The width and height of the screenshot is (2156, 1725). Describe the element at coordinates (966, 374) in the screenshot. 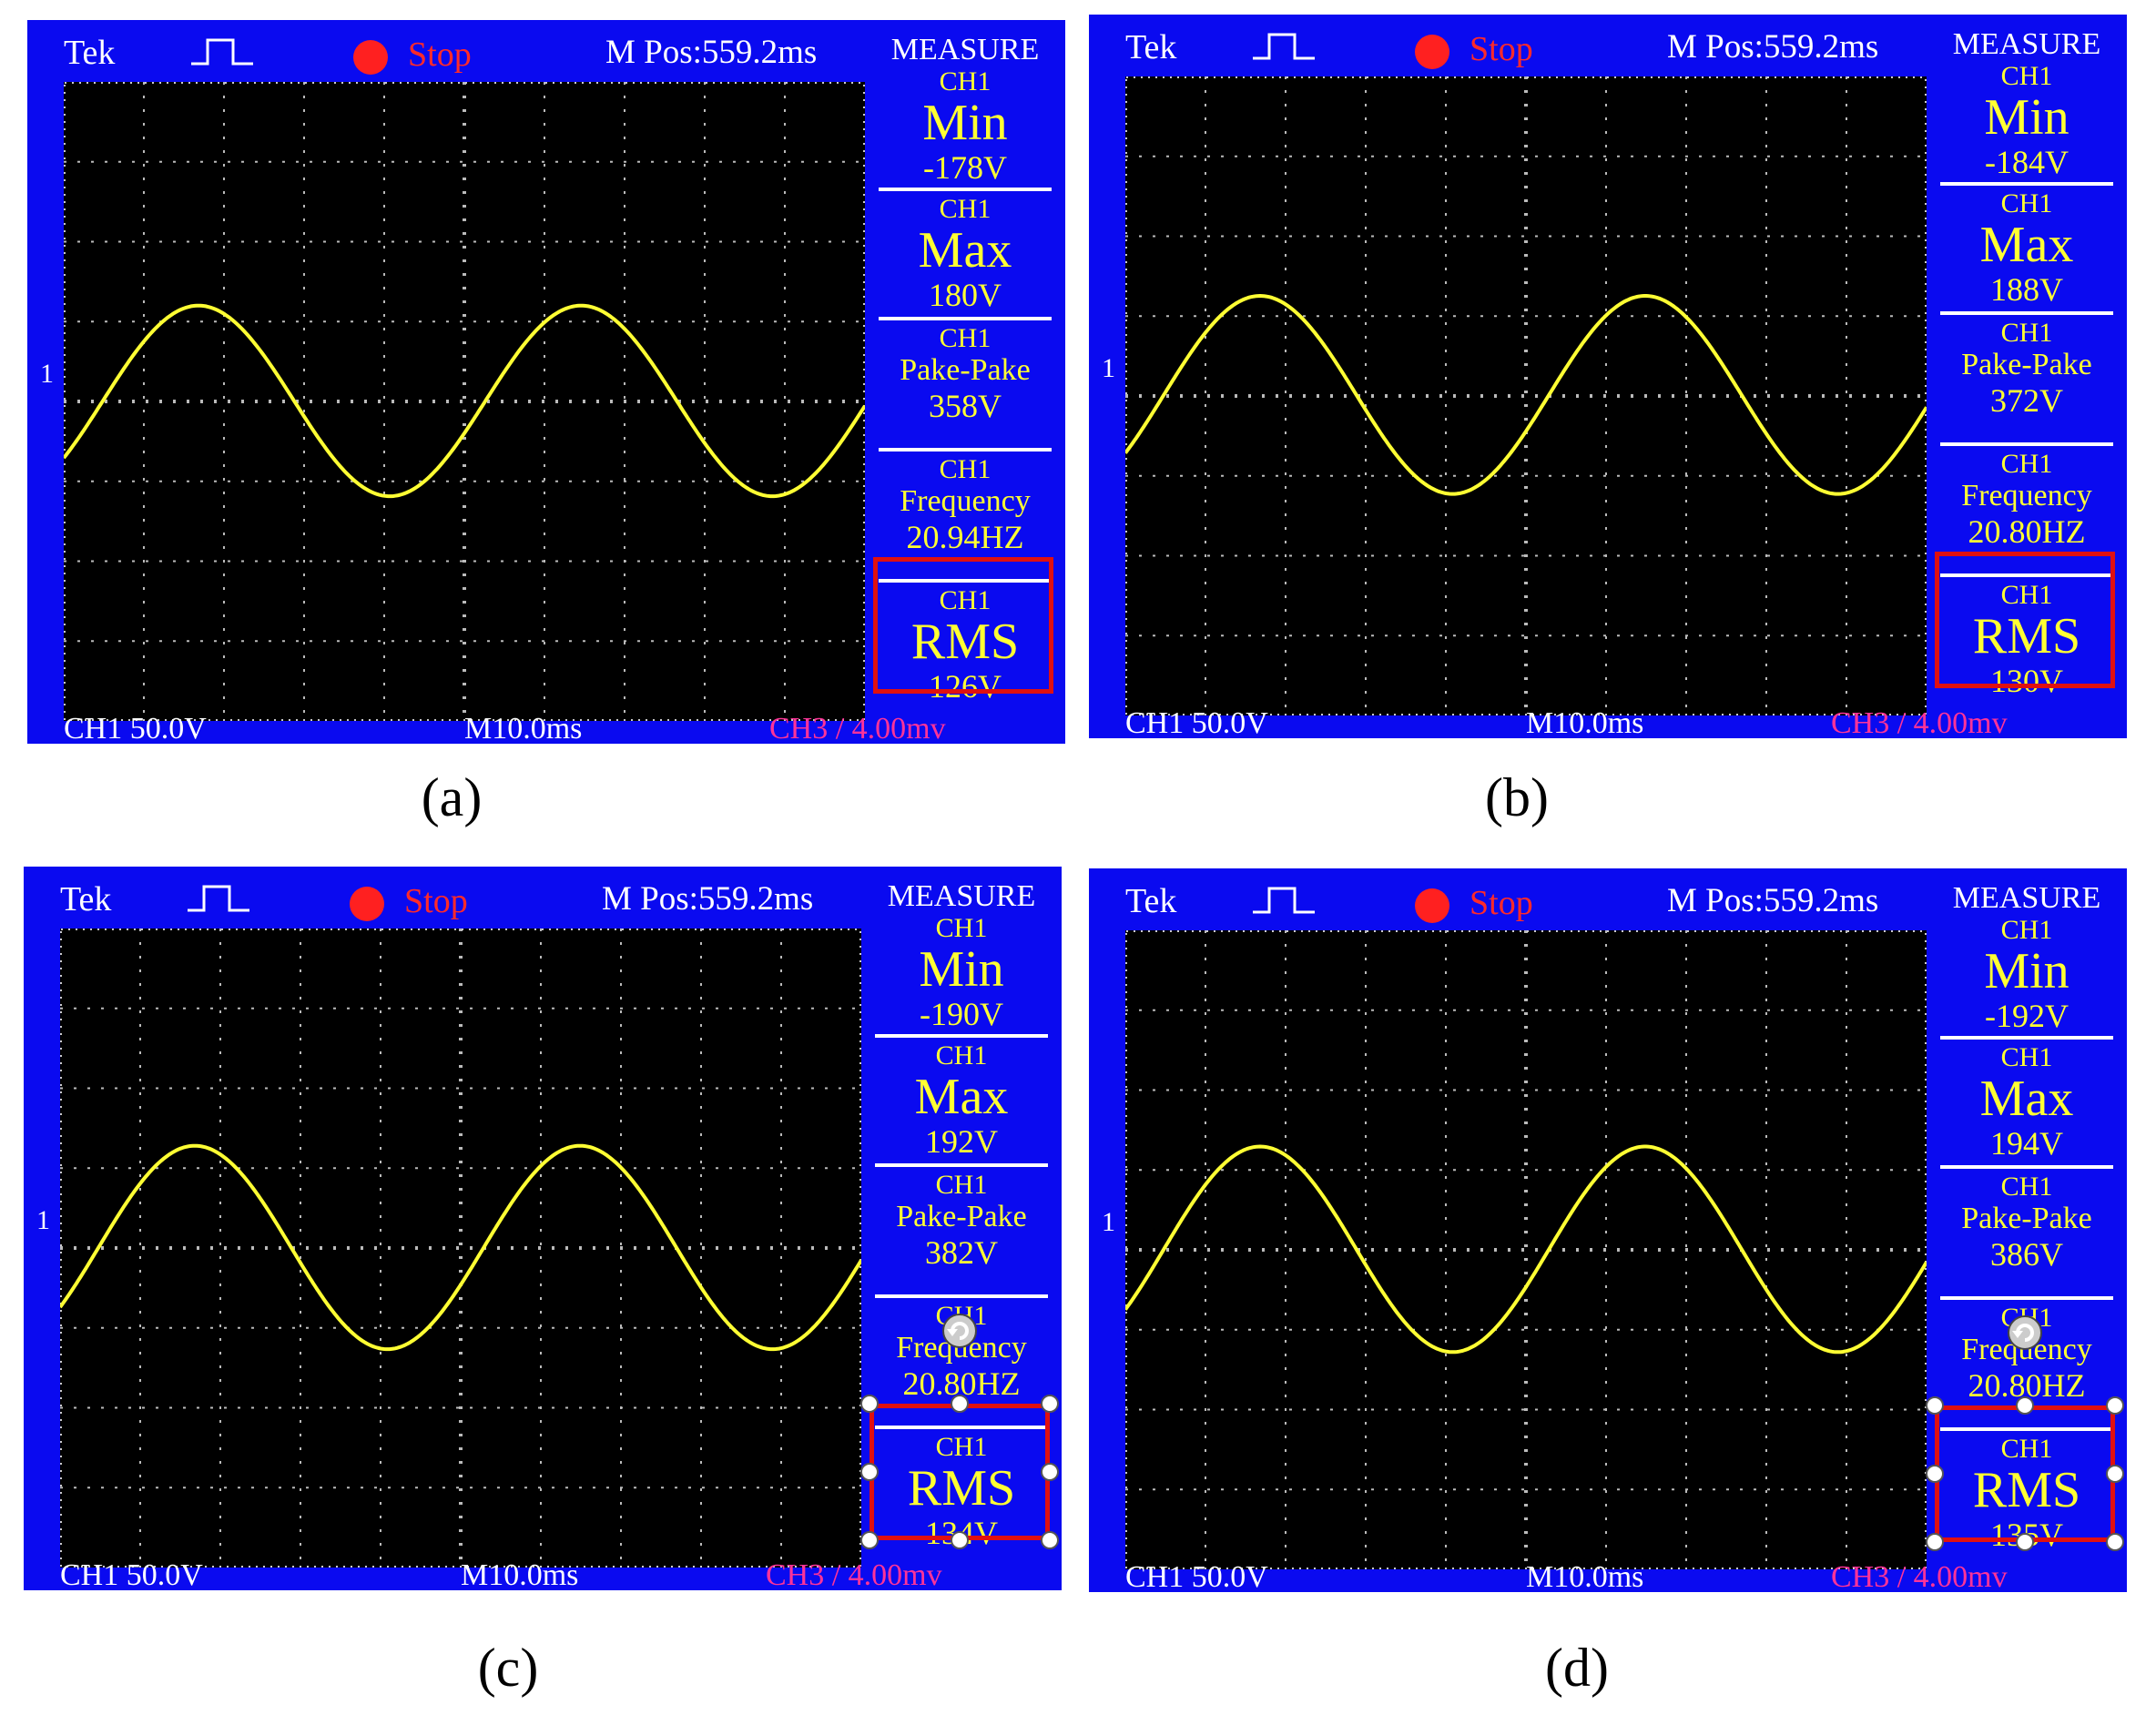

I see `measure-pake-pake: CH1 Pake-Pake 358V` at that location.